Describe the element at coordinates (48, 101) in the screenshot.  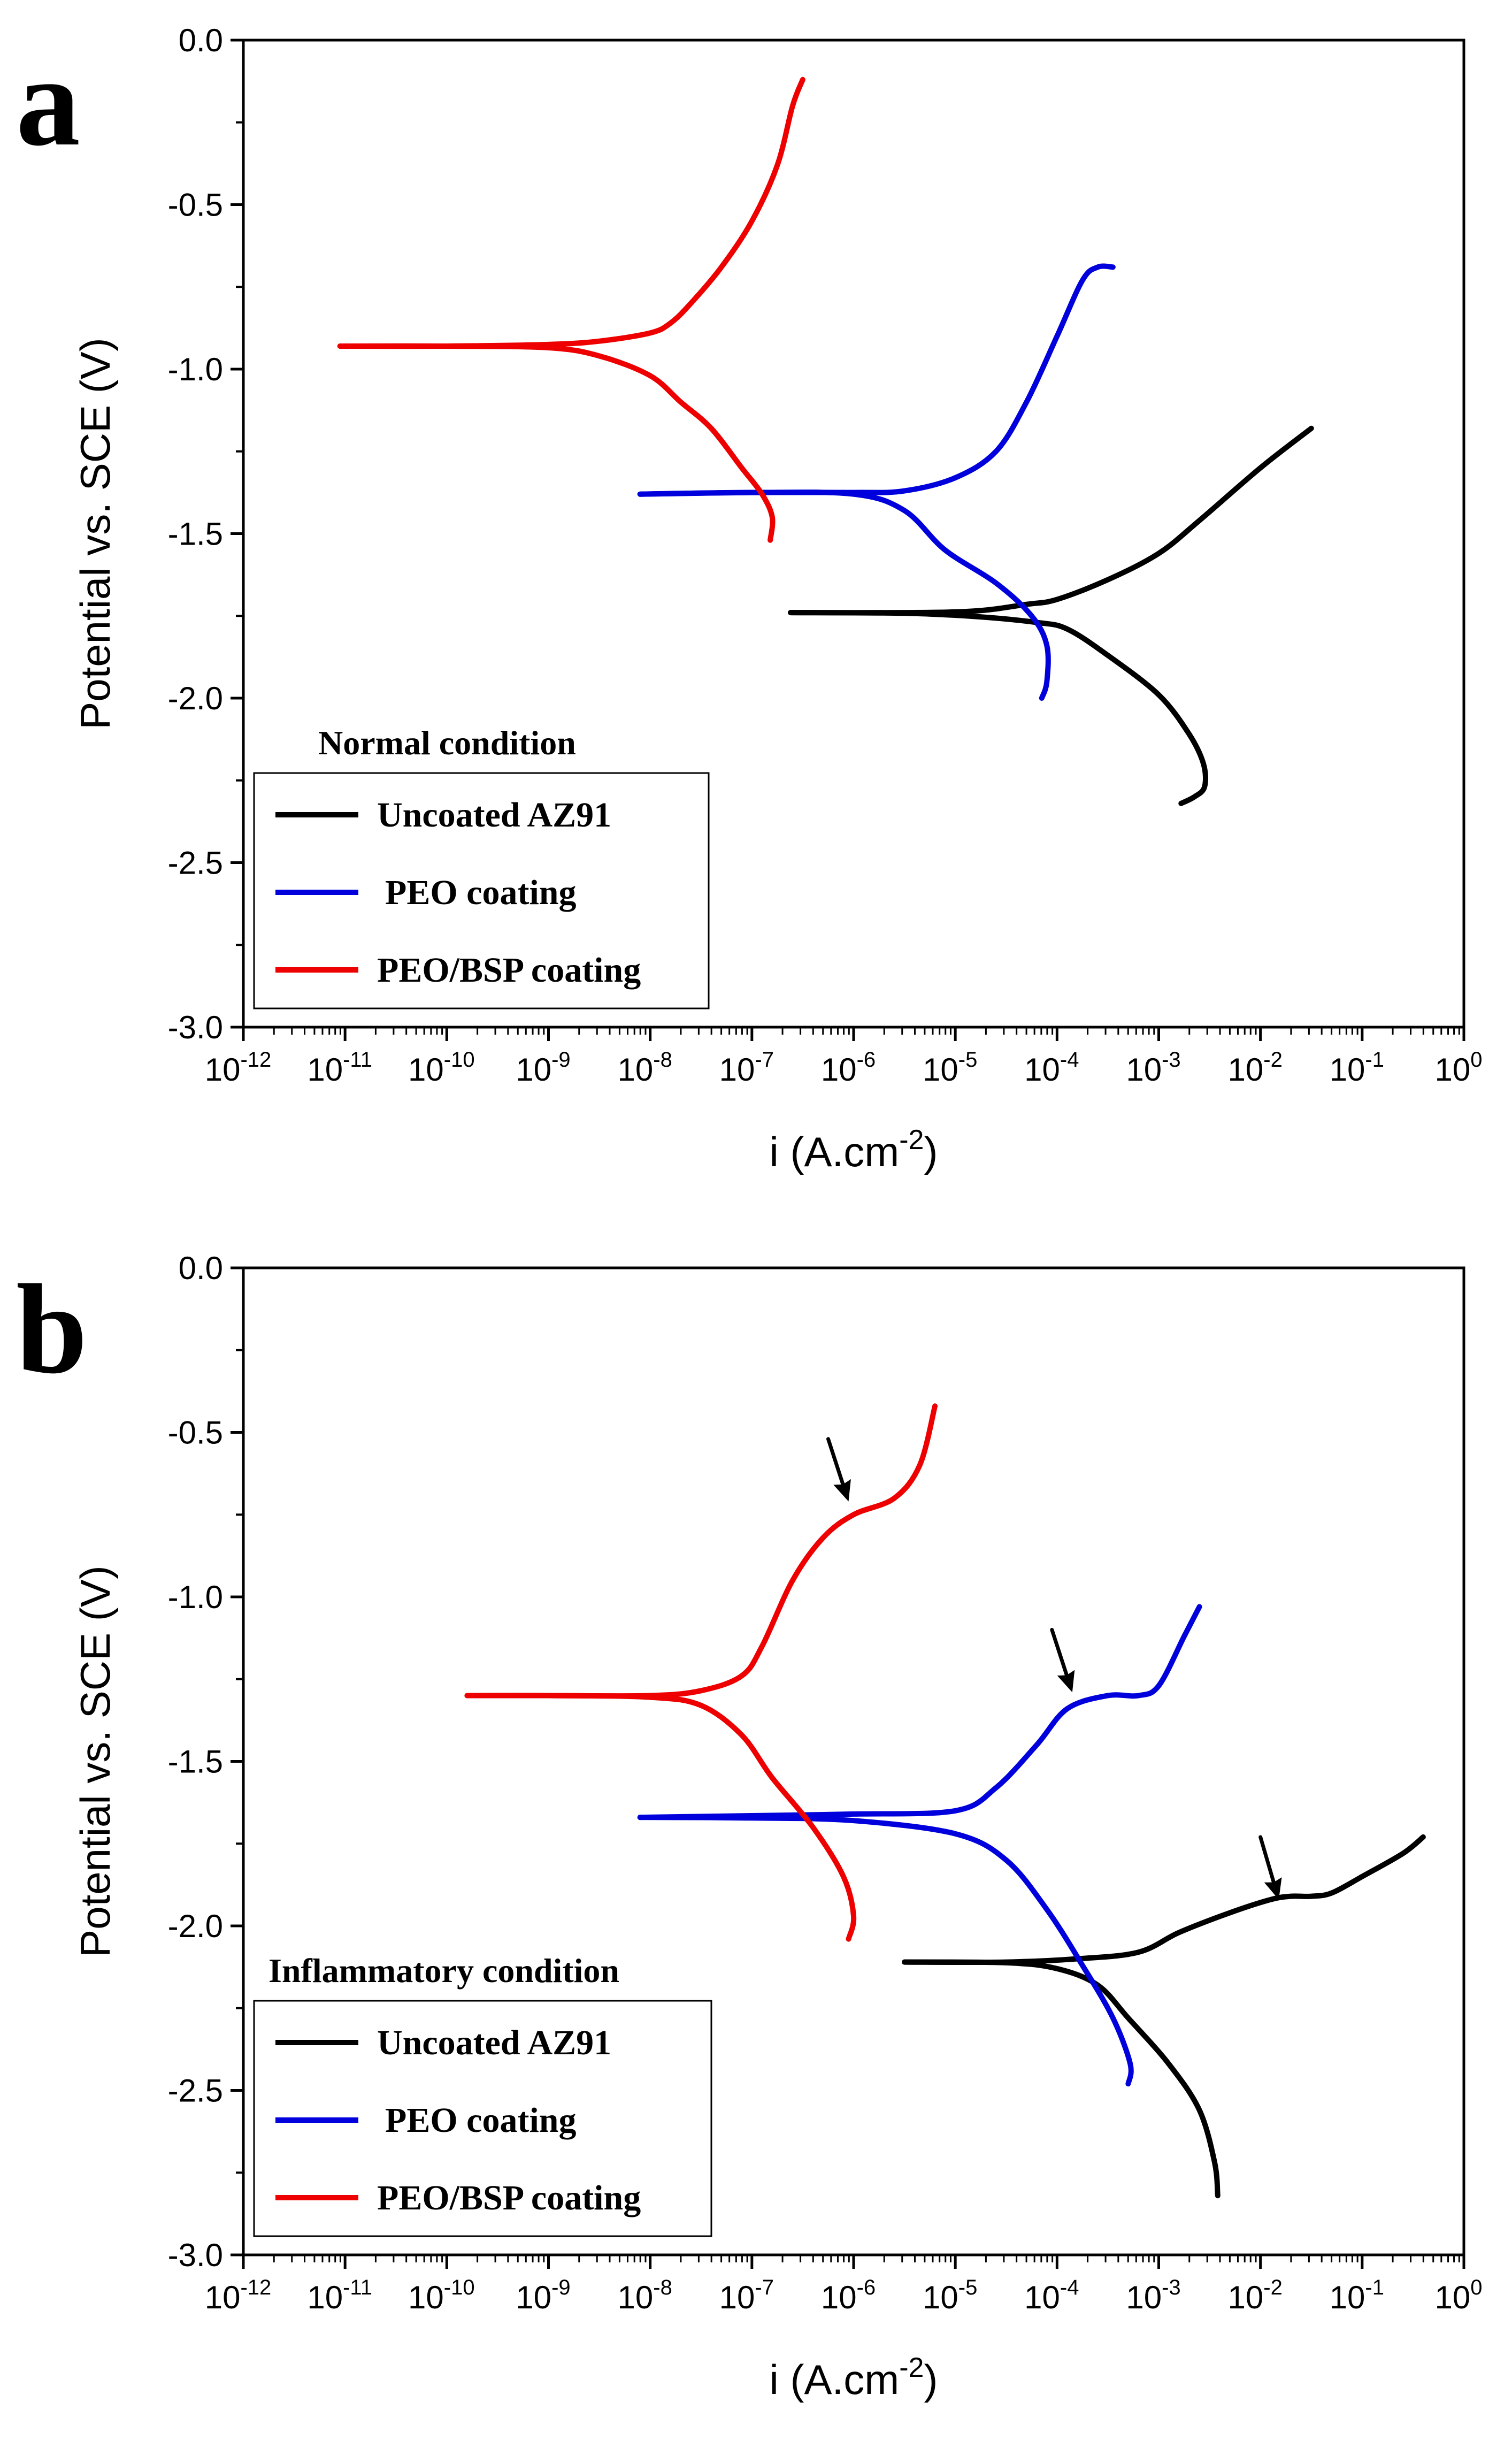
I see `panel-letter: a` at that location.